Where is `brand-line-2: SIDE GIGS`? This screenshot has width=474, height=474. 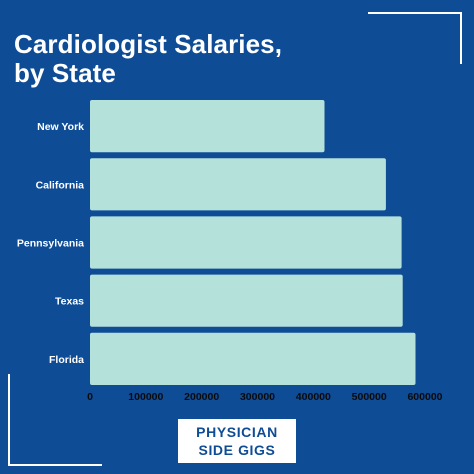 brand-line-2: SIDE GIGS is located at coordinates (237, 450).